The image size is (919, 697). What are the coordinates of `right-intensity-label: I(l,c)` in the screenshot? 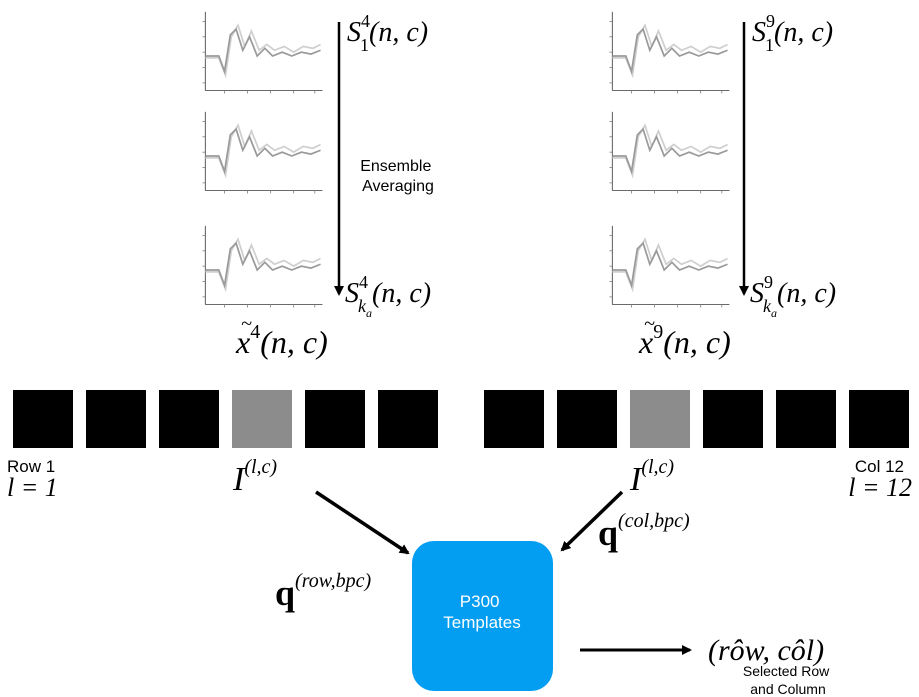 It's located at (651, 477).